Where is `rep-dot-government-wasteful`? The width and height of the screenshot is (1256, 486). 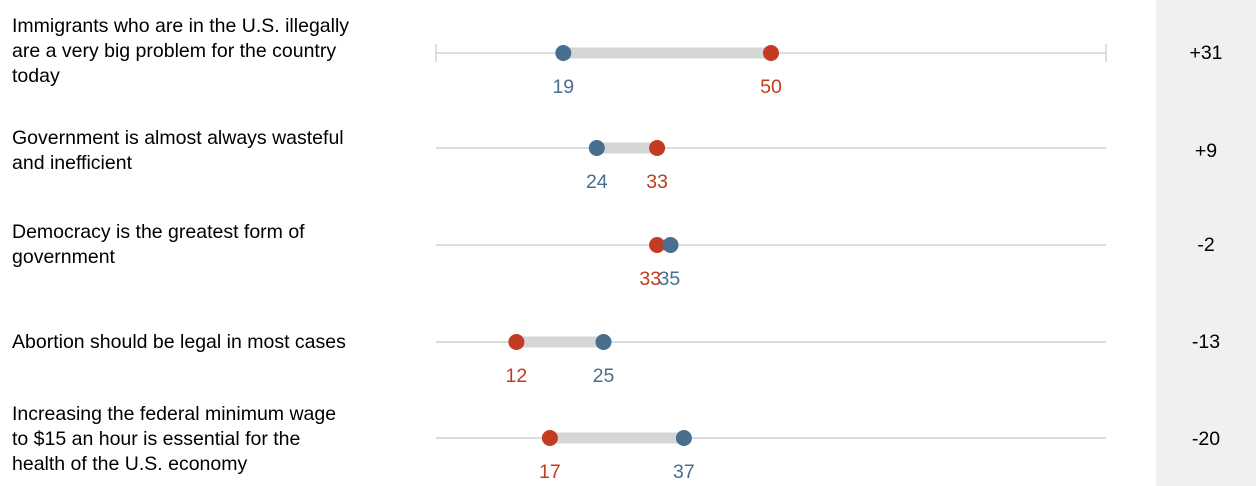 rep-dot-government-wasteful is located at coordinates (657, 148).